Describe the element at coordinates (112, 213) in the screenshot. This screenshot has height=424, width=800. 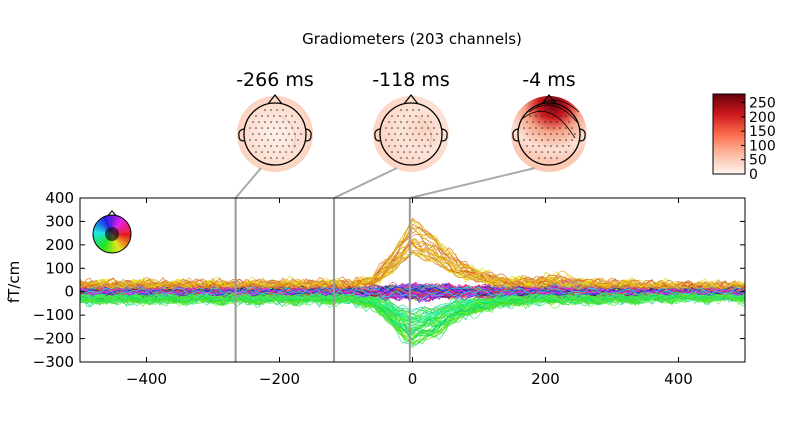
I see `legend-nose` at that location.